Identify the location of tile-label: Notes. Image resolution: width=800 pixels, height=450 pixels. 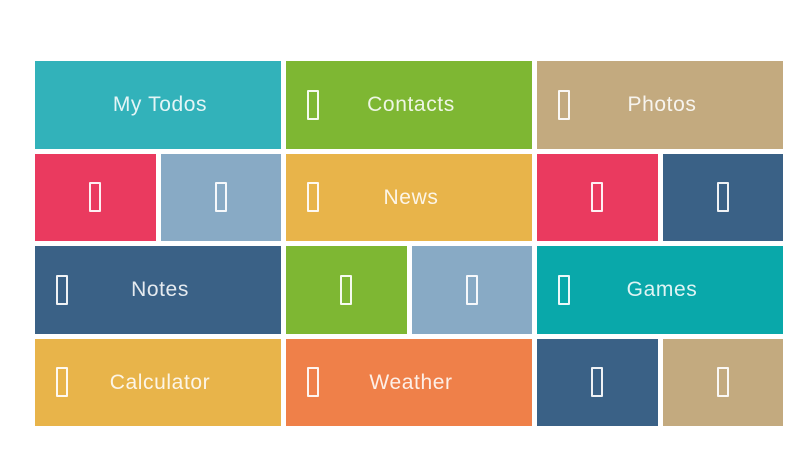
(160, 290).